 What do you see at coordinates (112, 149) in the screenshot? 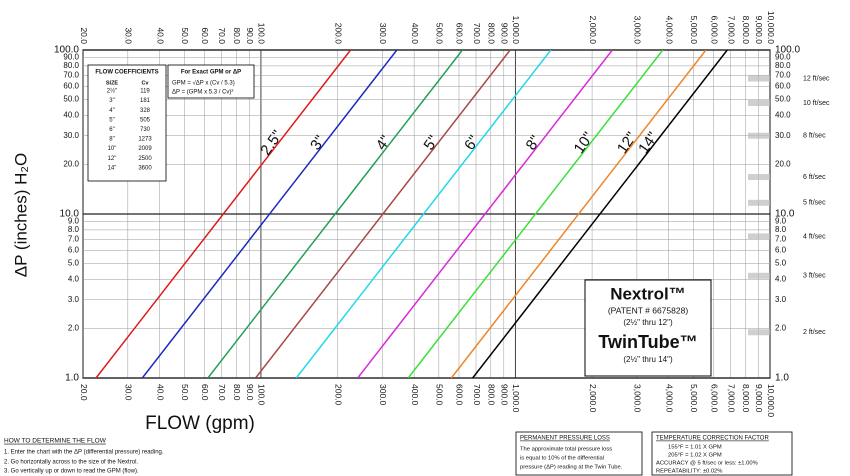
I see `table-size: 10"` at bounding box center [112, 149].